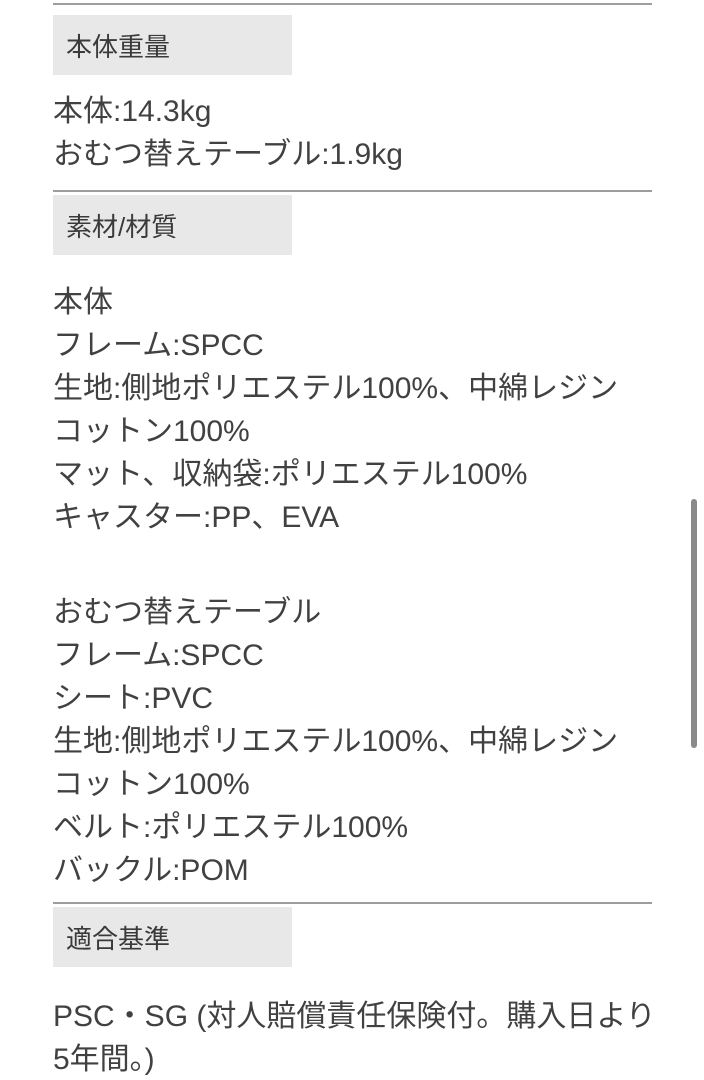 The image size is (704, 1080). What do you see at coordinates (172, 937) in the screenshot?
I see `section-header-standards: 適合基準` at bounding box center [172, 937].